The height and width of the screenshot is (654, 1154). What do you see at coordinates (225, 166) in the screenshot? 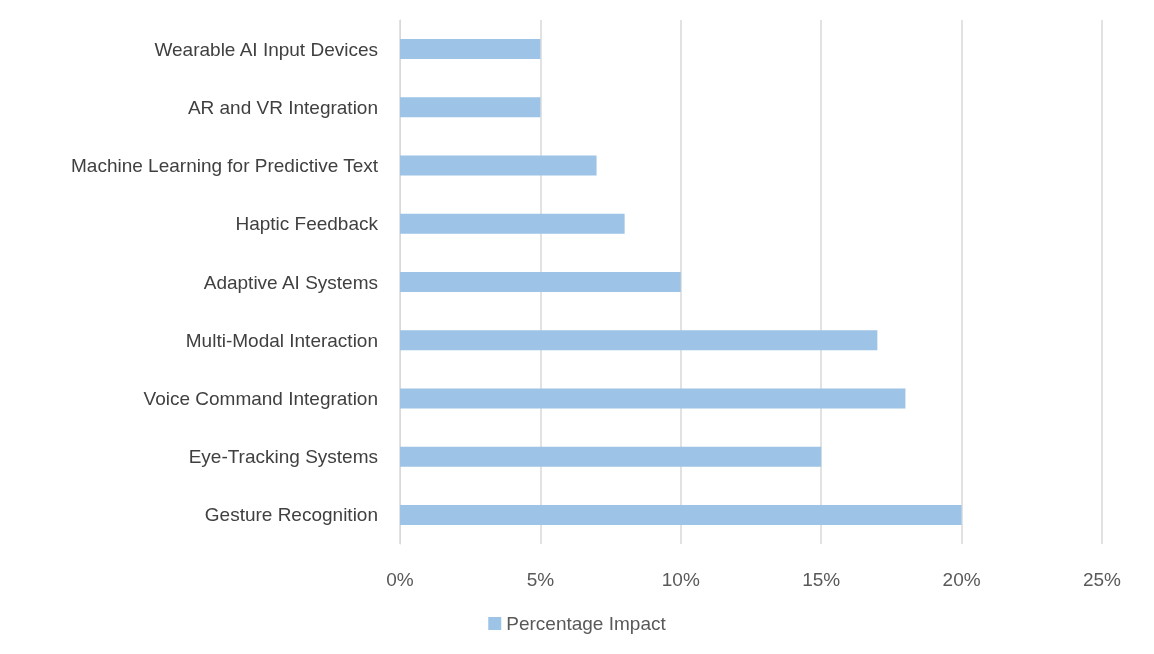
I see `y-tick-label: Machine Learning for Predictive Text` at bounding box center [225, 166].